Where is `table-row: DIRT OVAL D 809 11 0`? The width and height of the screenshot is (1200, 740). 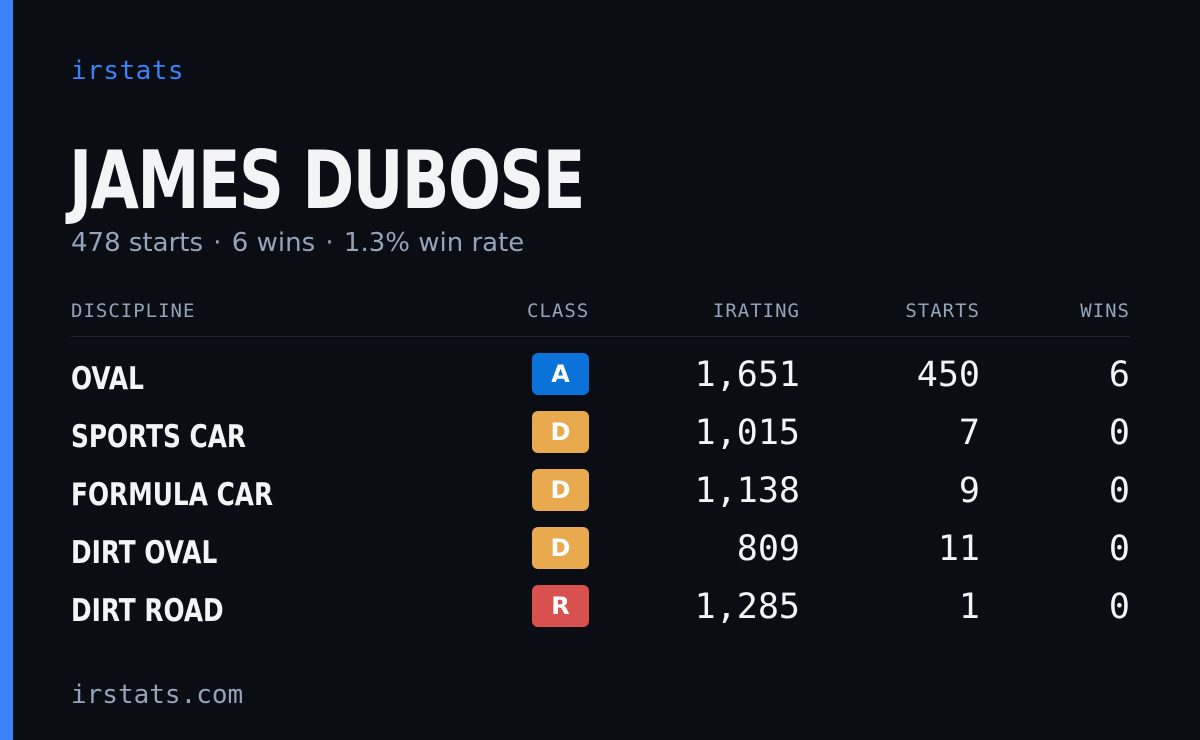
table-row: DIRT OVAL D 809 11 0 is located at coordinates (600, 556).